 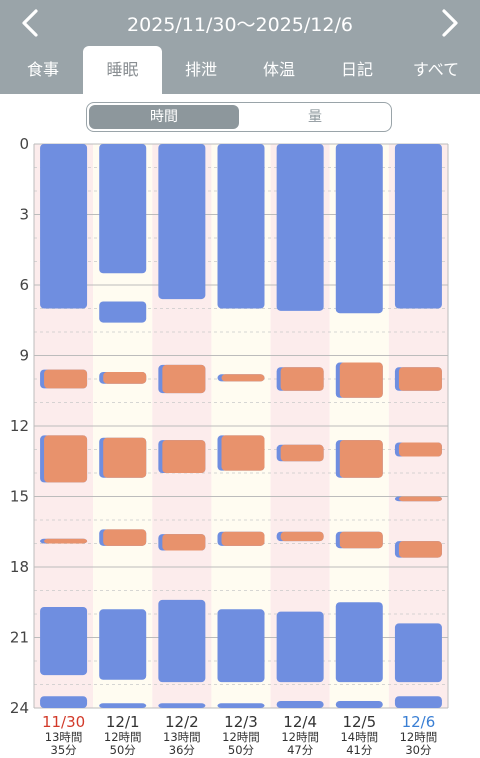 What do you see at coordinates (19, 708) in the screenshot?
I see `y-tick-label: 24` at bounding box center [19, 708].